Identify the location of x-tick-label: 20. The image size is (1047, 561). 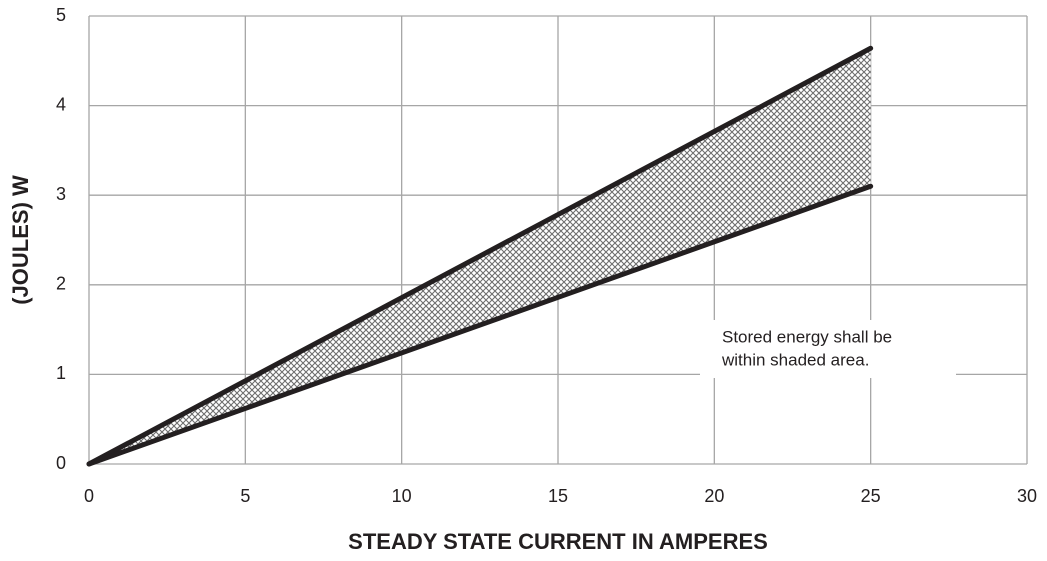
(714, 496).